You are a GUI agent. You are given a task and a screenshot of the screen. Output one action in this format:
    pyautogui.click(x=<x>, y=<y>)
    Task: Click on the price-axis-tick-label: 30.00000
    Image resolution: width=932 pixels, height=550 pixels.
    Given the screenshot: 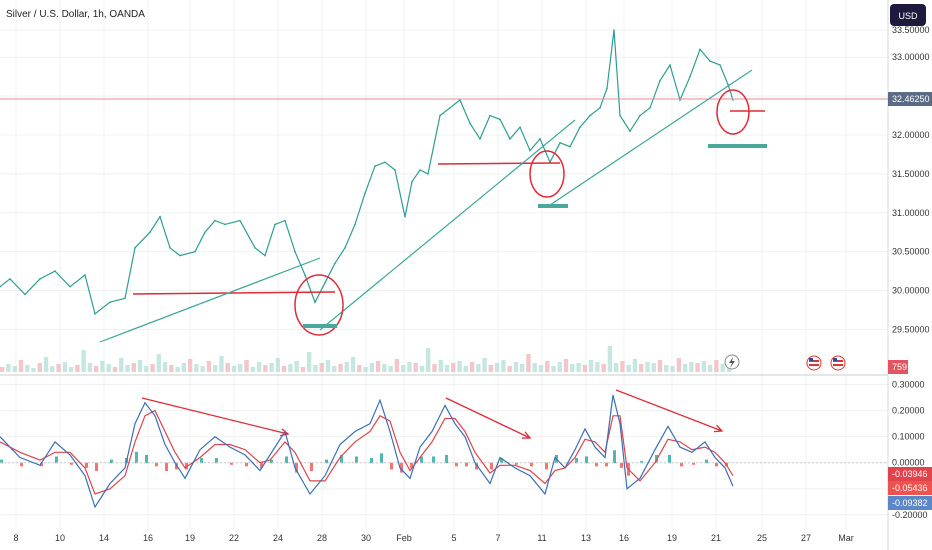 What is the action you would take?
    pyautogui.click(x=911, y=291)
    